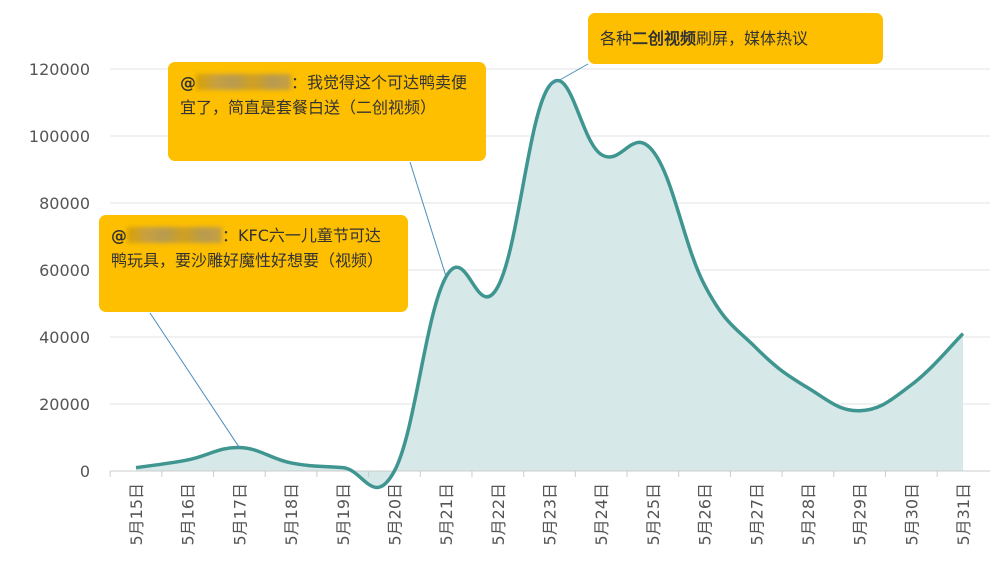  Describe the element at coordinates (705, 514) in the screenshot. I see `x-tick-label: 5月26日` at that location.